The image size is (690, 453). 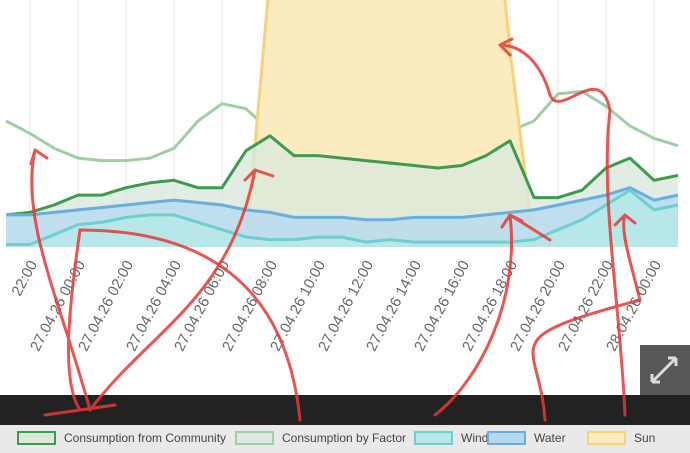 What do you see at coordinates (24, 278) in the screenshot?
I see `x-tick-label: 22:00` at bounding box center [24, 278].